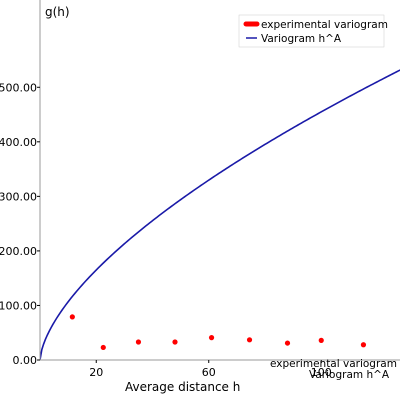  I want to click on legend-box, so click(311, 31).